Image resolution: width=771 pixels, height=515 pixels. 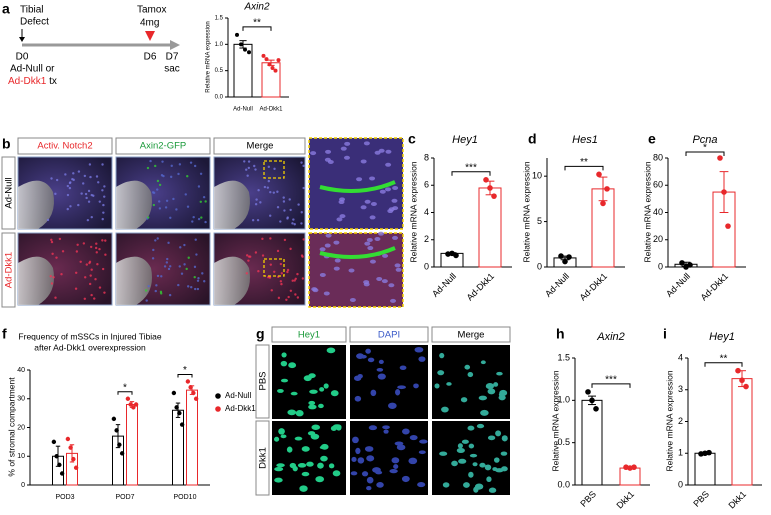 What do you see at coordinates (658, 239) in the screenshot?
I see `y-tick-label: 20` at bounding box center [658, 239].